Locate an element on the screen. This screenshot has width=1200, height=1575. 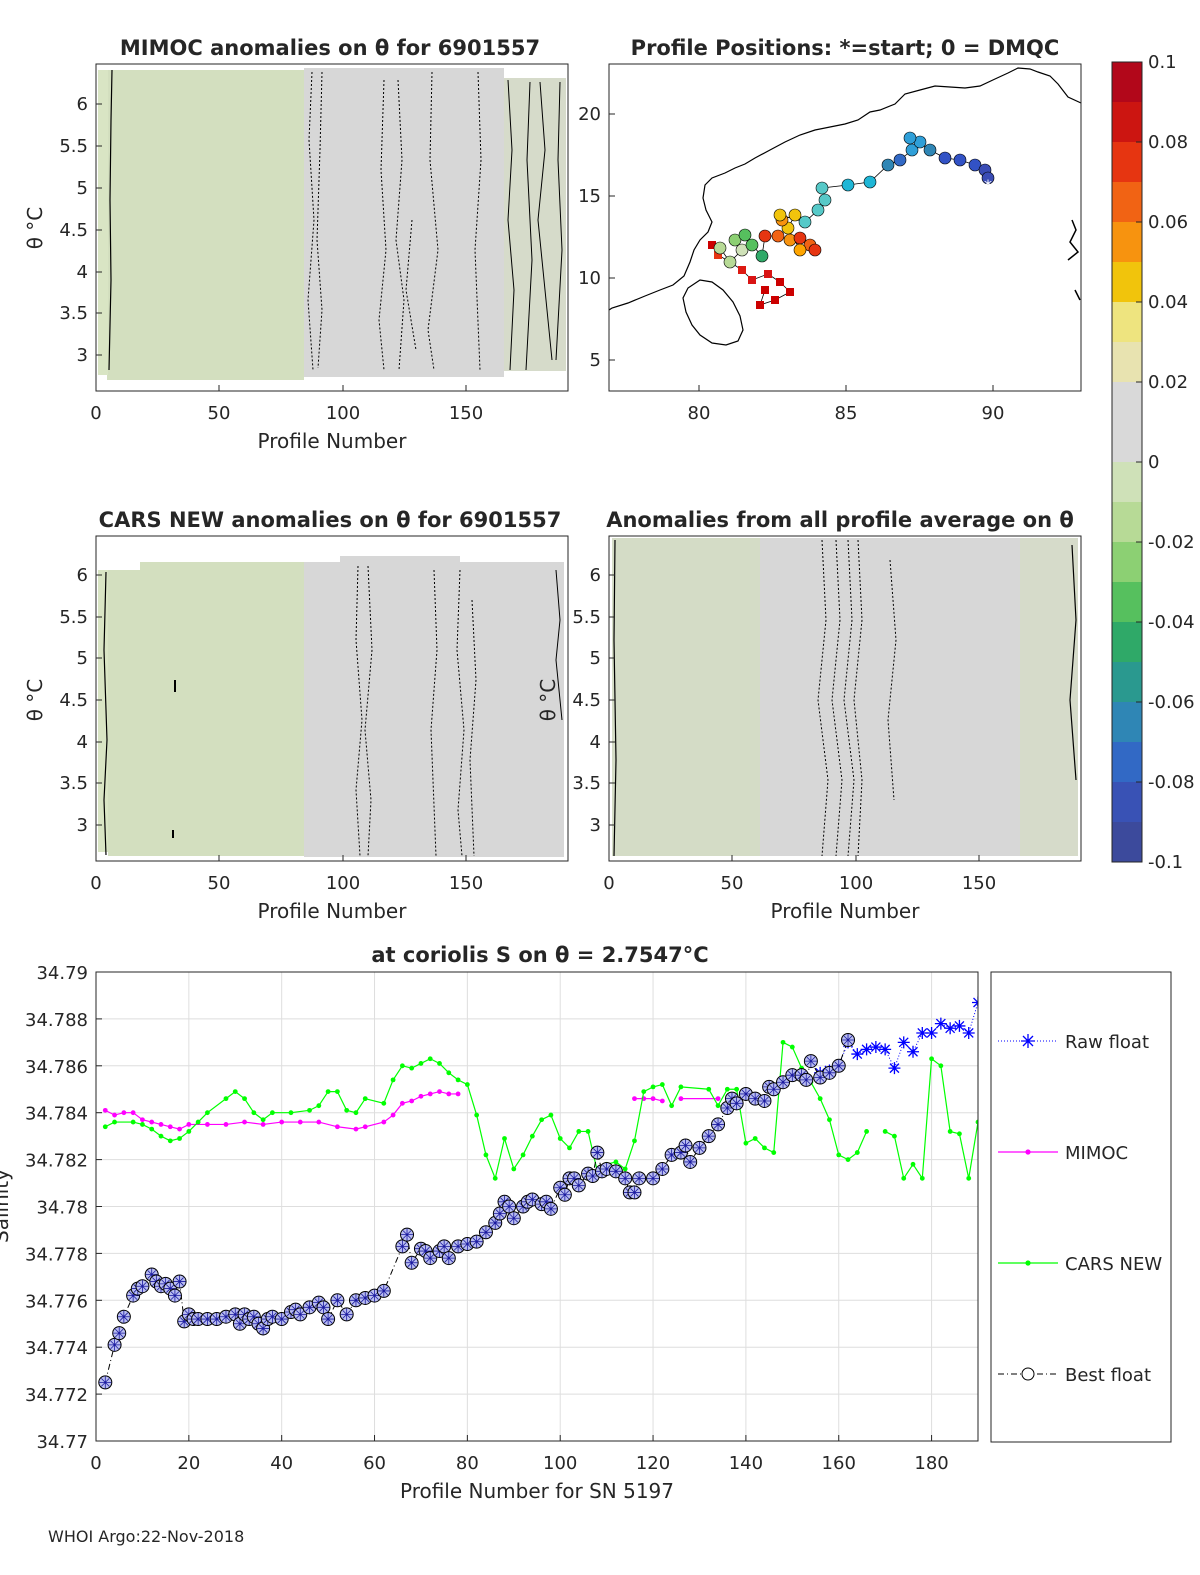
start-marker: * is located at coordinates (988, 185).